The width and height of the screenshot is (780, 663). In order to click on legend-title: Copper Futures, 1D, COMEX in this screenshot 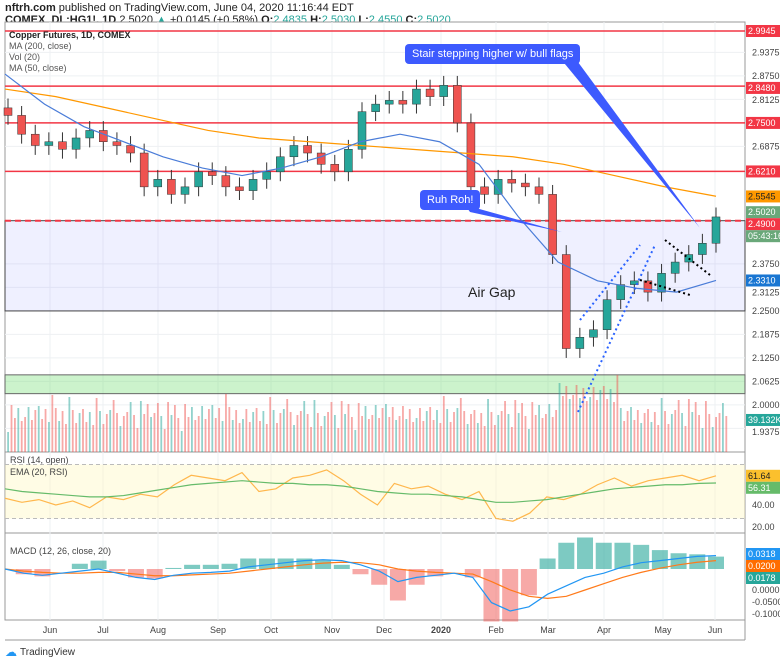, I will do `click(70, 35)`.